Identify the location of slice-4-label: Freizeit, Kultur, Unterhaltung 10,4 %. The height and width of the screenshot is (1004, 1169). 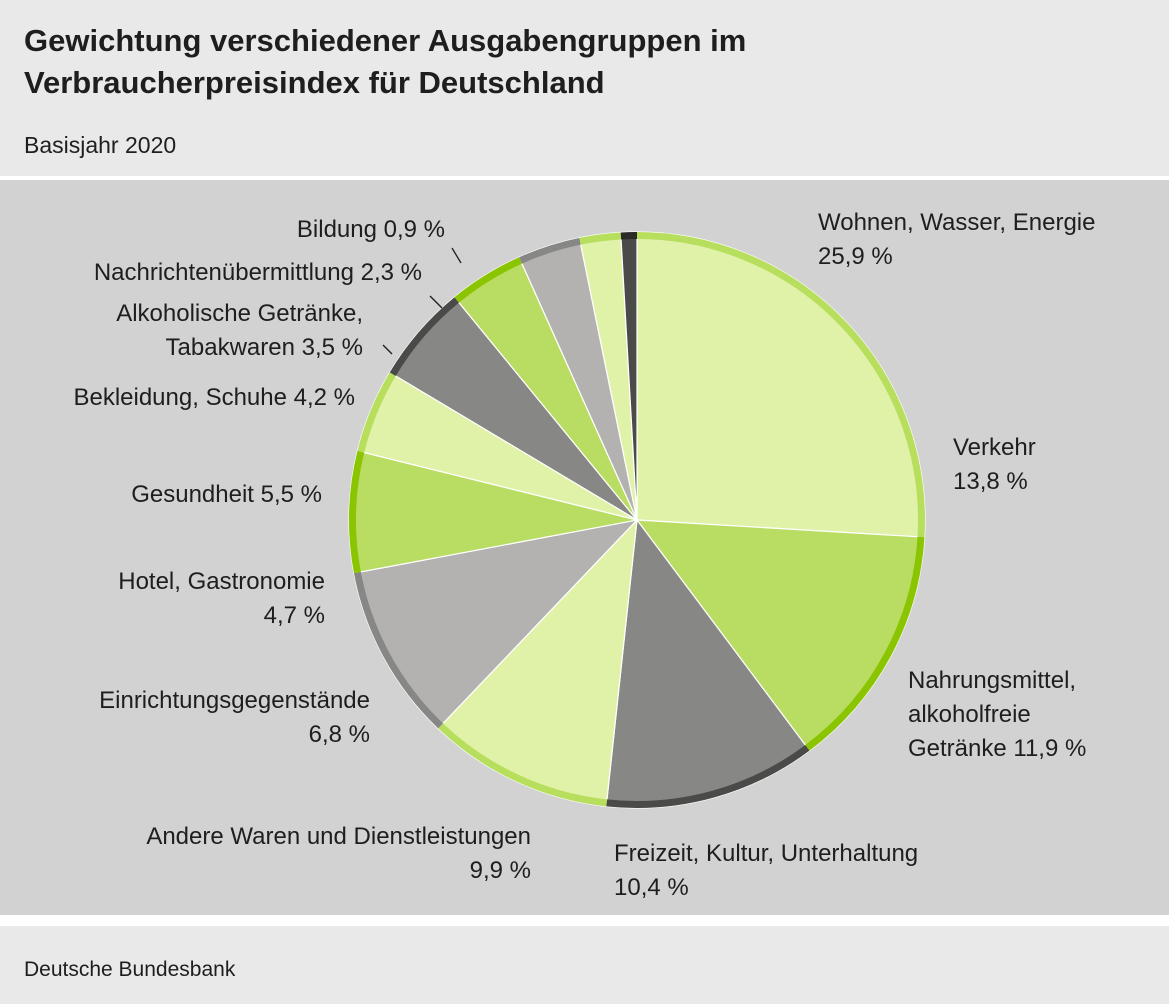
(766, 870).